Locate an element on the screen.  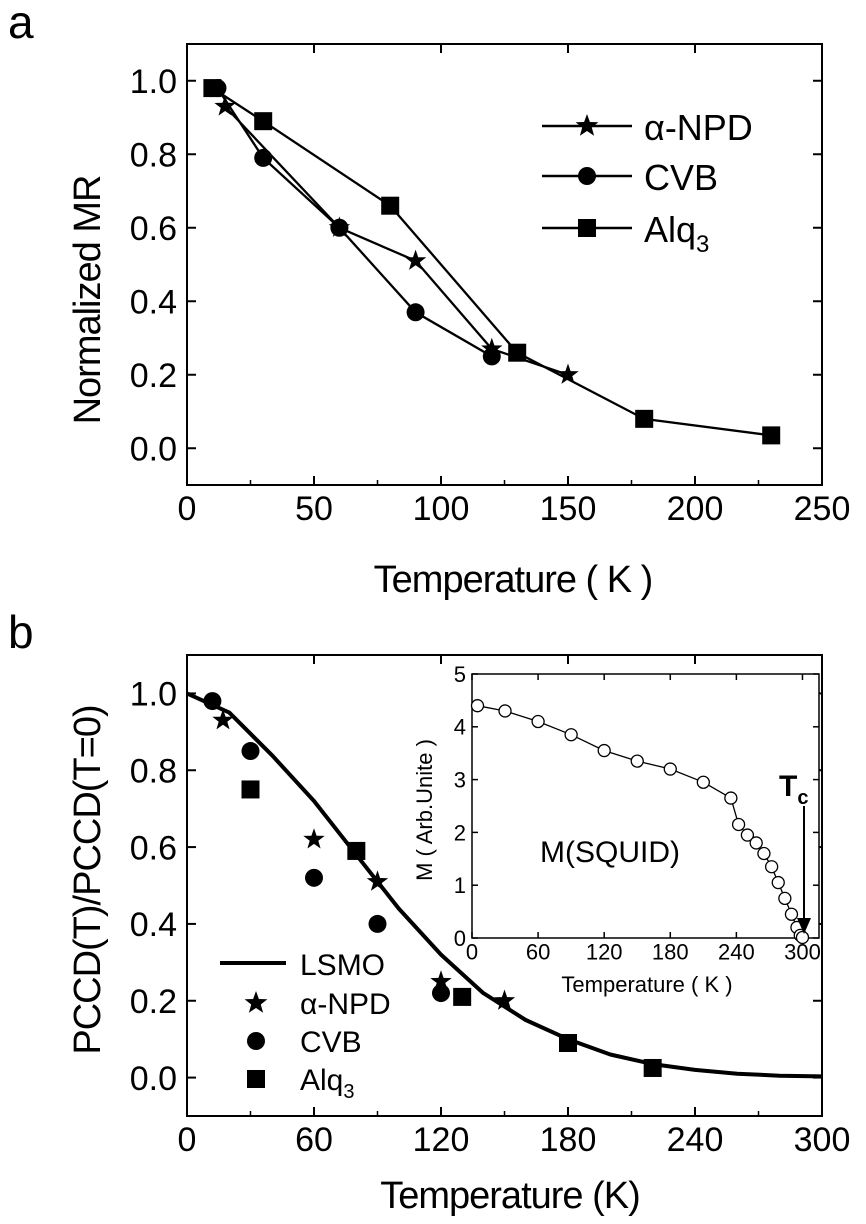
tc-annotation-main: T is located at coordinates (788, 786).